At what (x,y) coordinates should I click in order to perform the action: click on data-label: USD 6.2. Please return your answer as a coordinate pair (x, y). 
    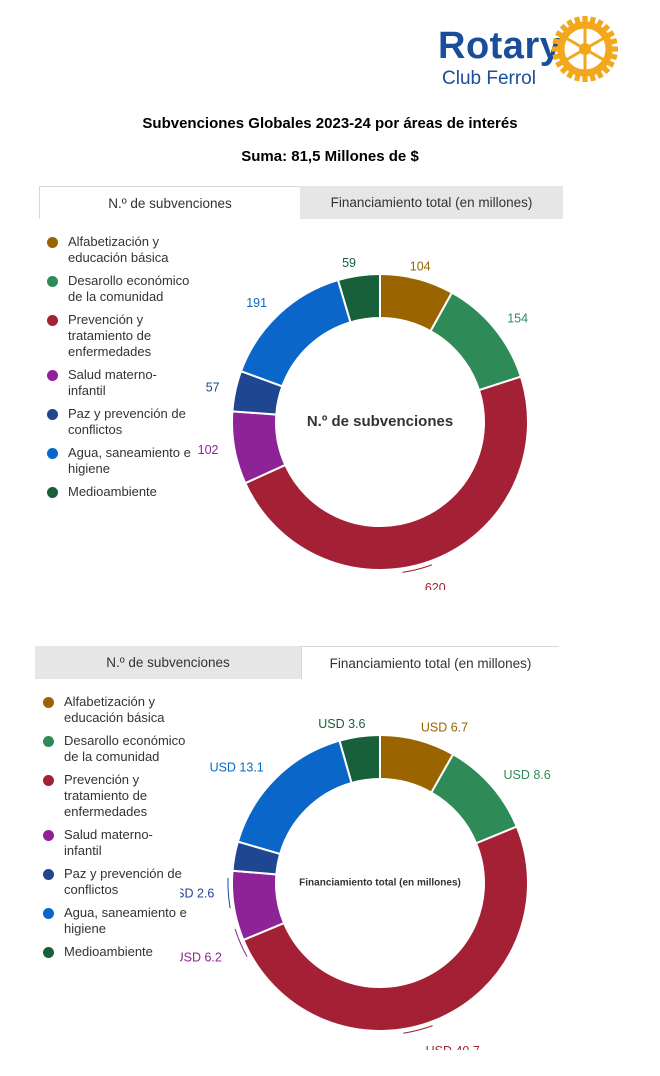
    Looking at the image, I should click on (201, 957).